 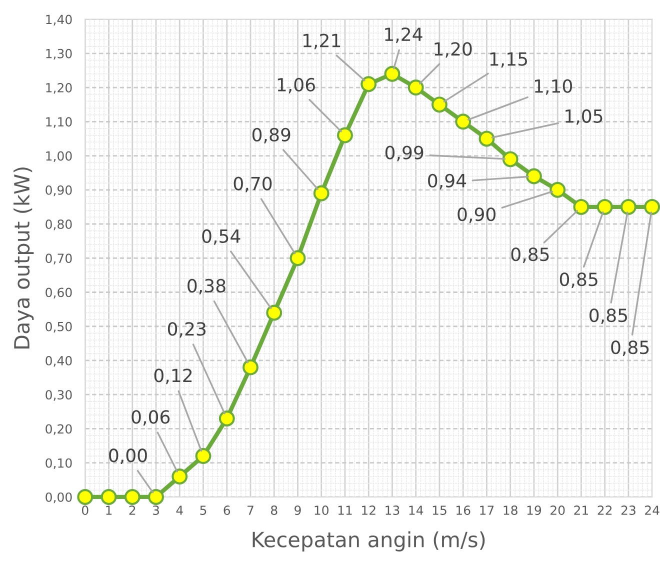 What do you see at coordinates (321, 42) in the screenshot?
I see `data-label: 1,21` at bounding box center [321, 42].